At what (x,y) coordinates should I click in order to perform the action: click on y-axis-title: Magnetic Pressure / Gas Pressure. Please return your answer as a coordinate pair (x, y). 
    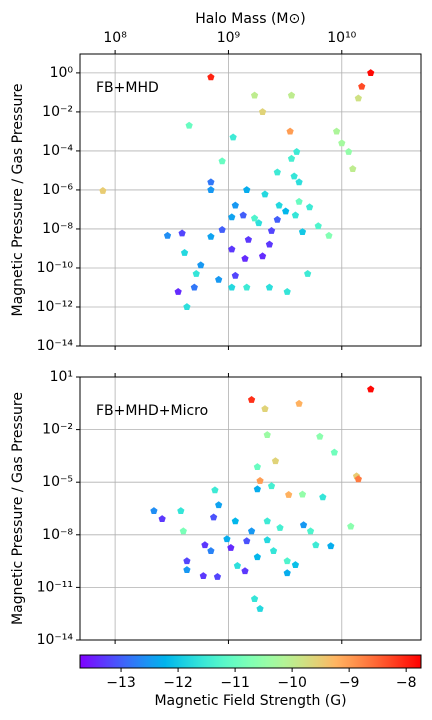
    Looking at the image, I should click on (18, 200).